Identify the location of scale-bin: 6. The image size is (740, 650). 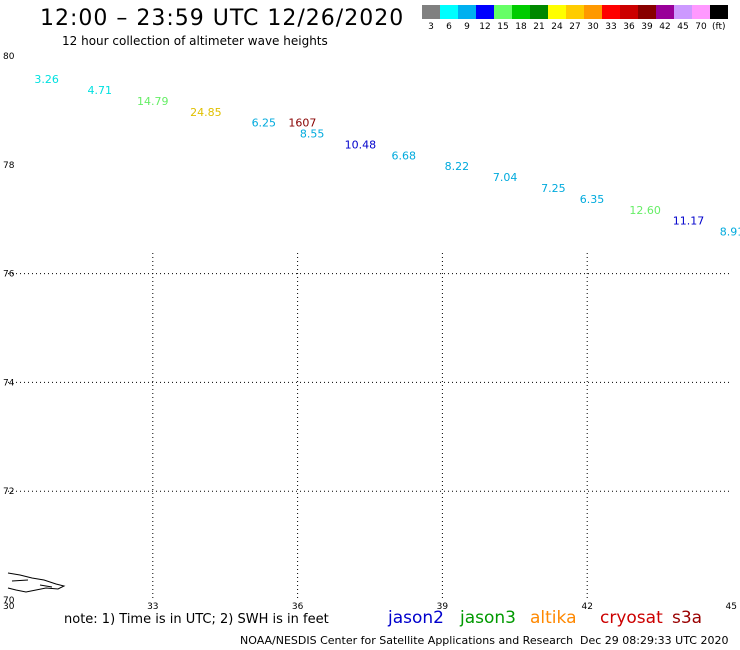
(449, 18).